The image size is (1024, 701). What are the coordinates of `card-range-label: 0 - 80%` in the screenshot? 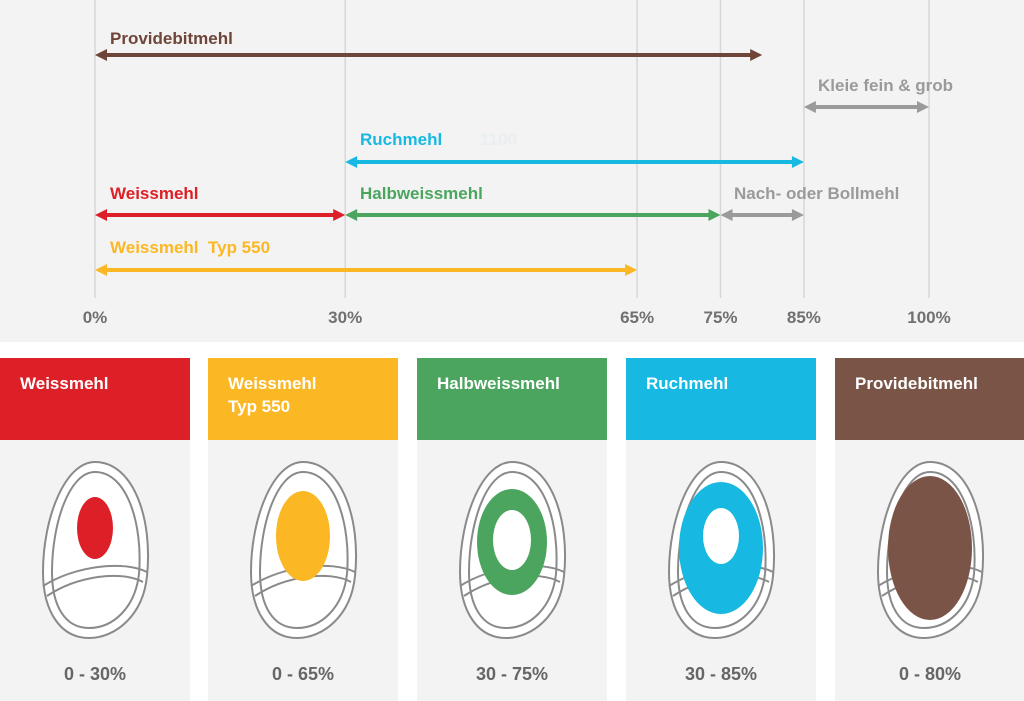 It's located at (930, 674).